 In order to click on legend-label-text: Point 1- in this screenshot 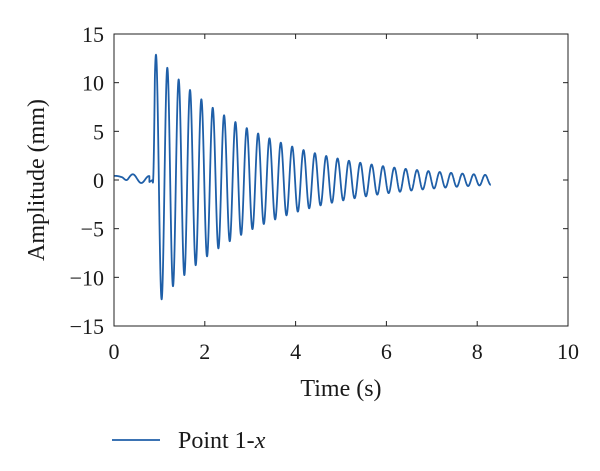, I will do `click(216, 441)`.